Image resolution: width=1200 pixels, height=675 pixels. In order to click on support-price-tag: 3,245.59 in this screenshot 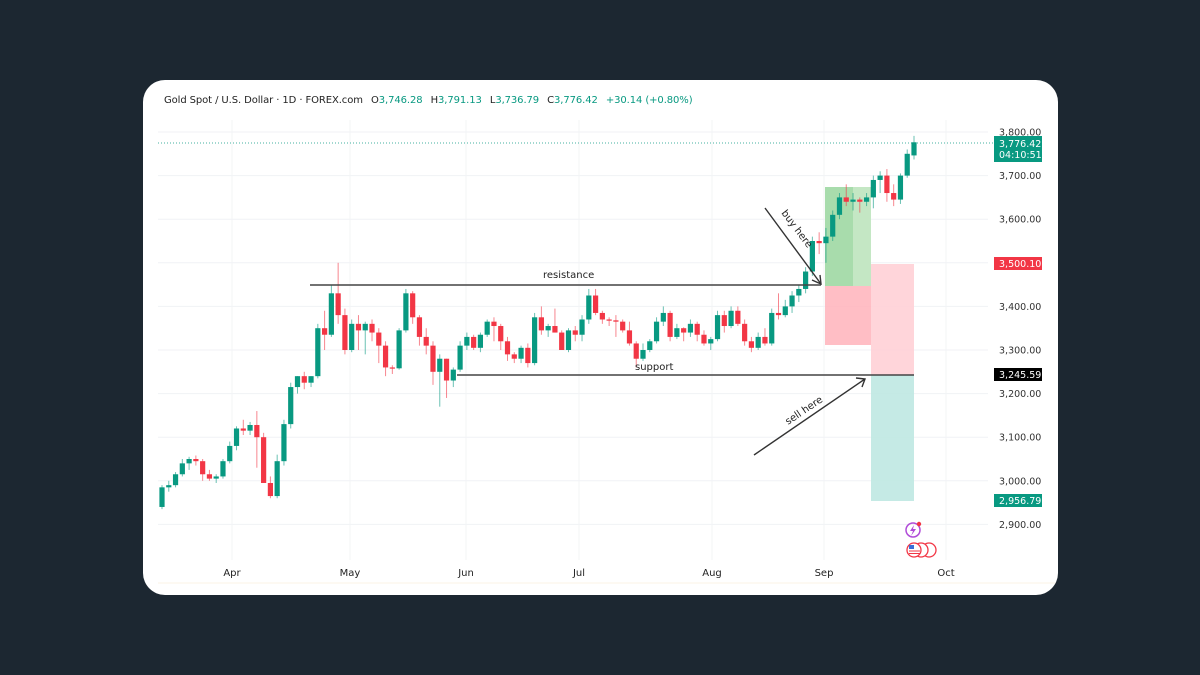, I will do `click(1018, 374)`.